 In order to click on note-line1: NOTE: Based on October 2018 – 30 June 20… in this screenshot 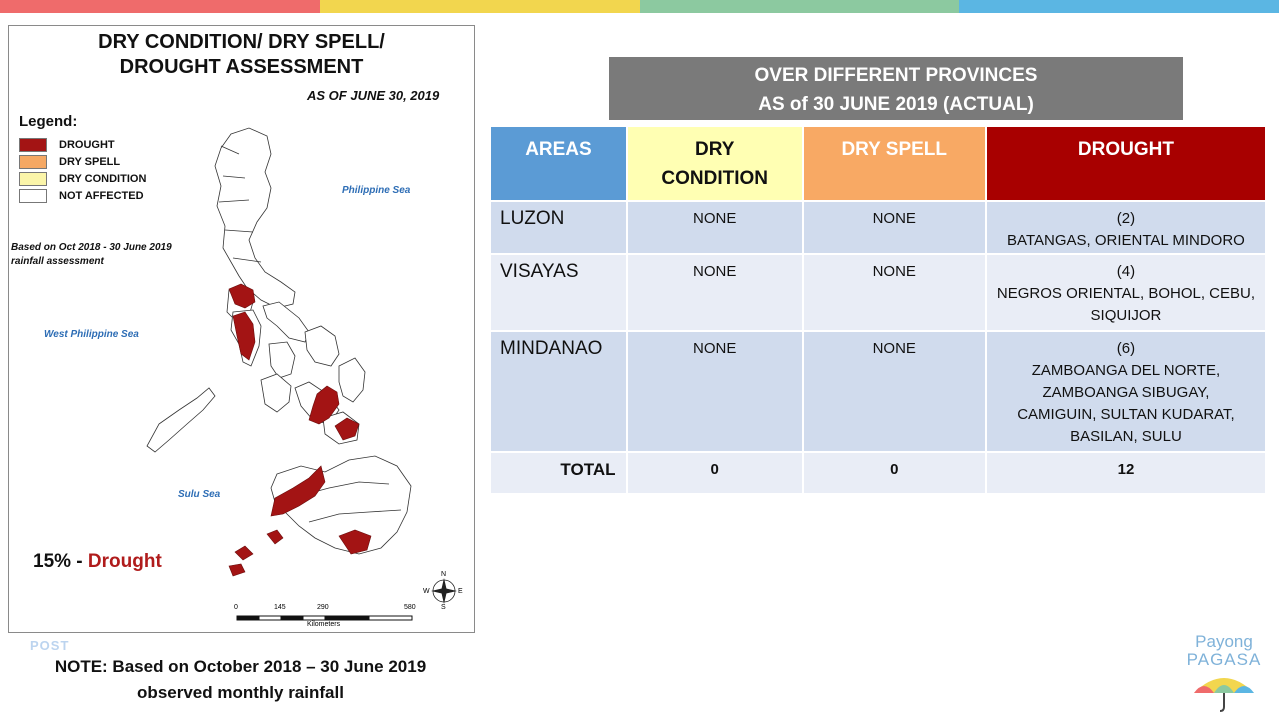, I will do `click(240, 666)`.